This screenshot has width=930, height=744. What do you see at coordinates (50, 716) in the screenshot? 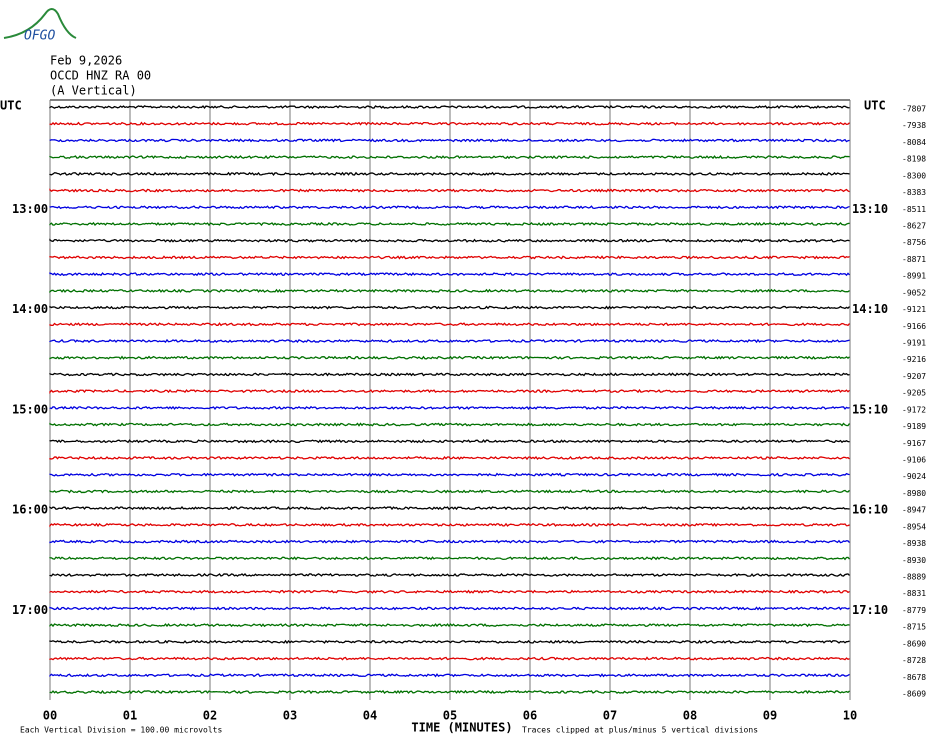
I see `x-tick-label: 00` at bounding box center [50, 716].